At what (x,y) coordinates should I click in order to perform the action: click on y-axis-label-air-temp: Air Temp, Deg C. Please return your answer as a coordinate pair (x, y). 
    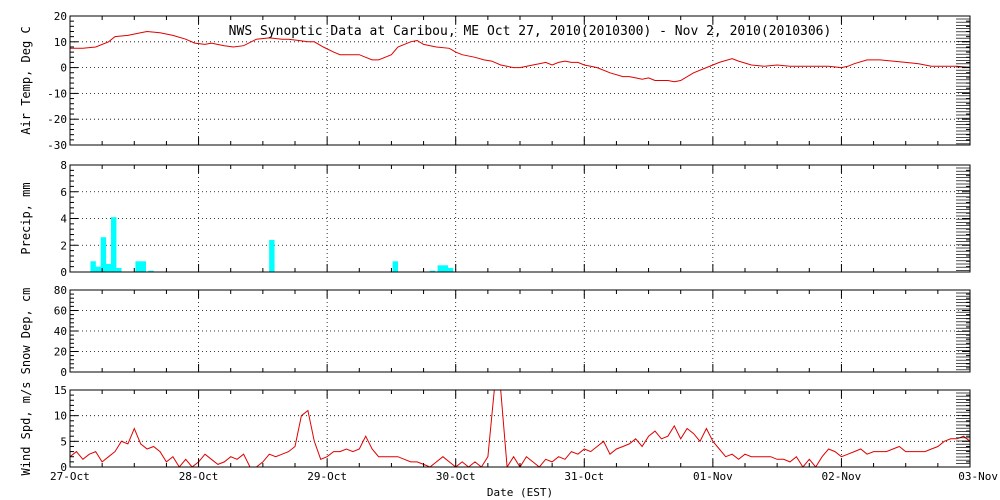
    Looking at the image, I should click on (26, 80).